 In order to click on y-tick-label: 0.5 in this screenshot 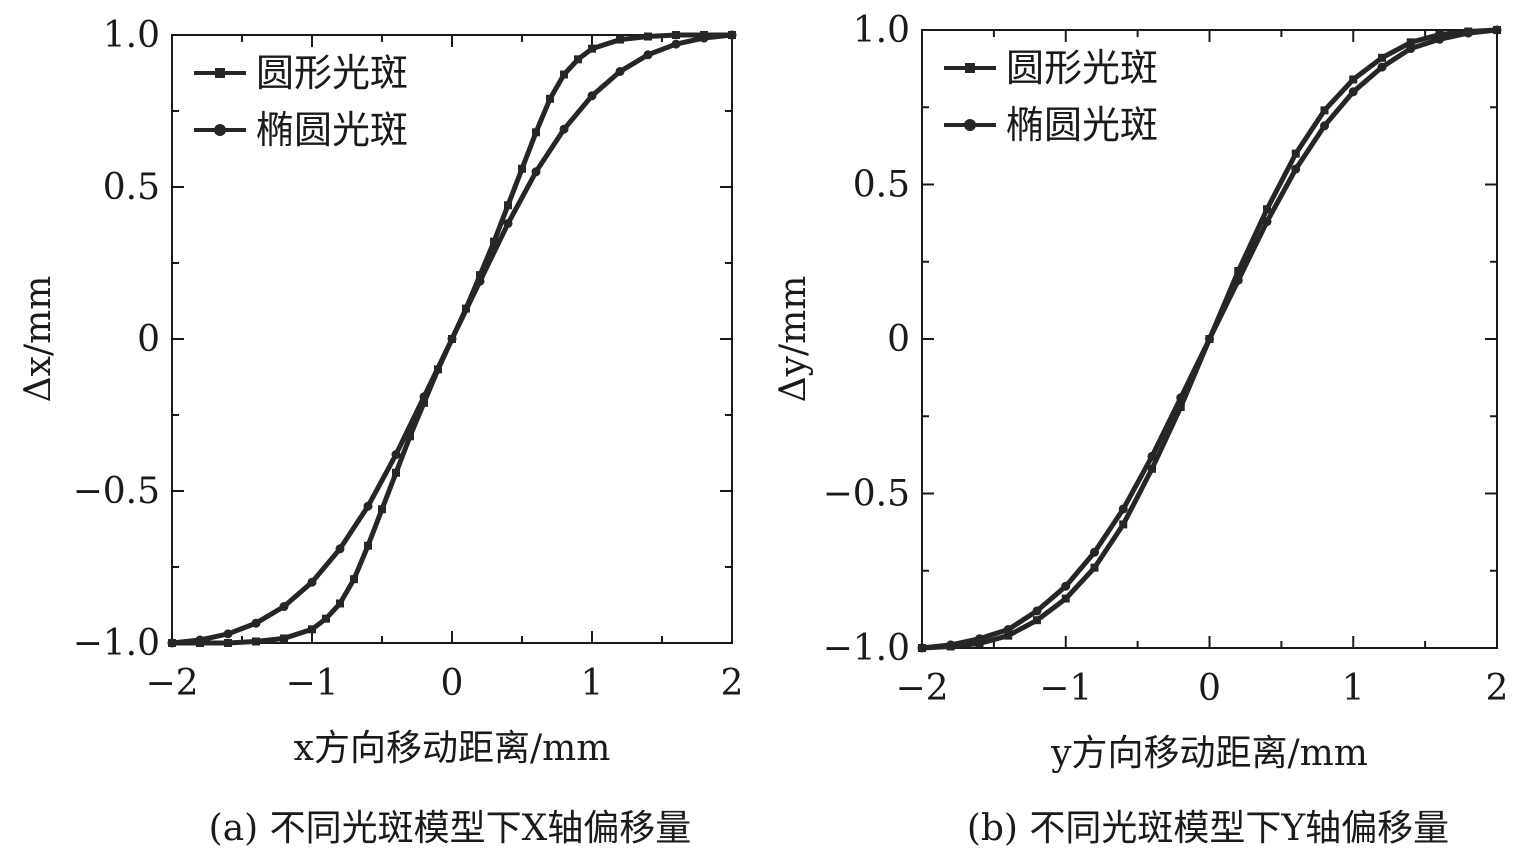, I will do `click(131, 187)`.